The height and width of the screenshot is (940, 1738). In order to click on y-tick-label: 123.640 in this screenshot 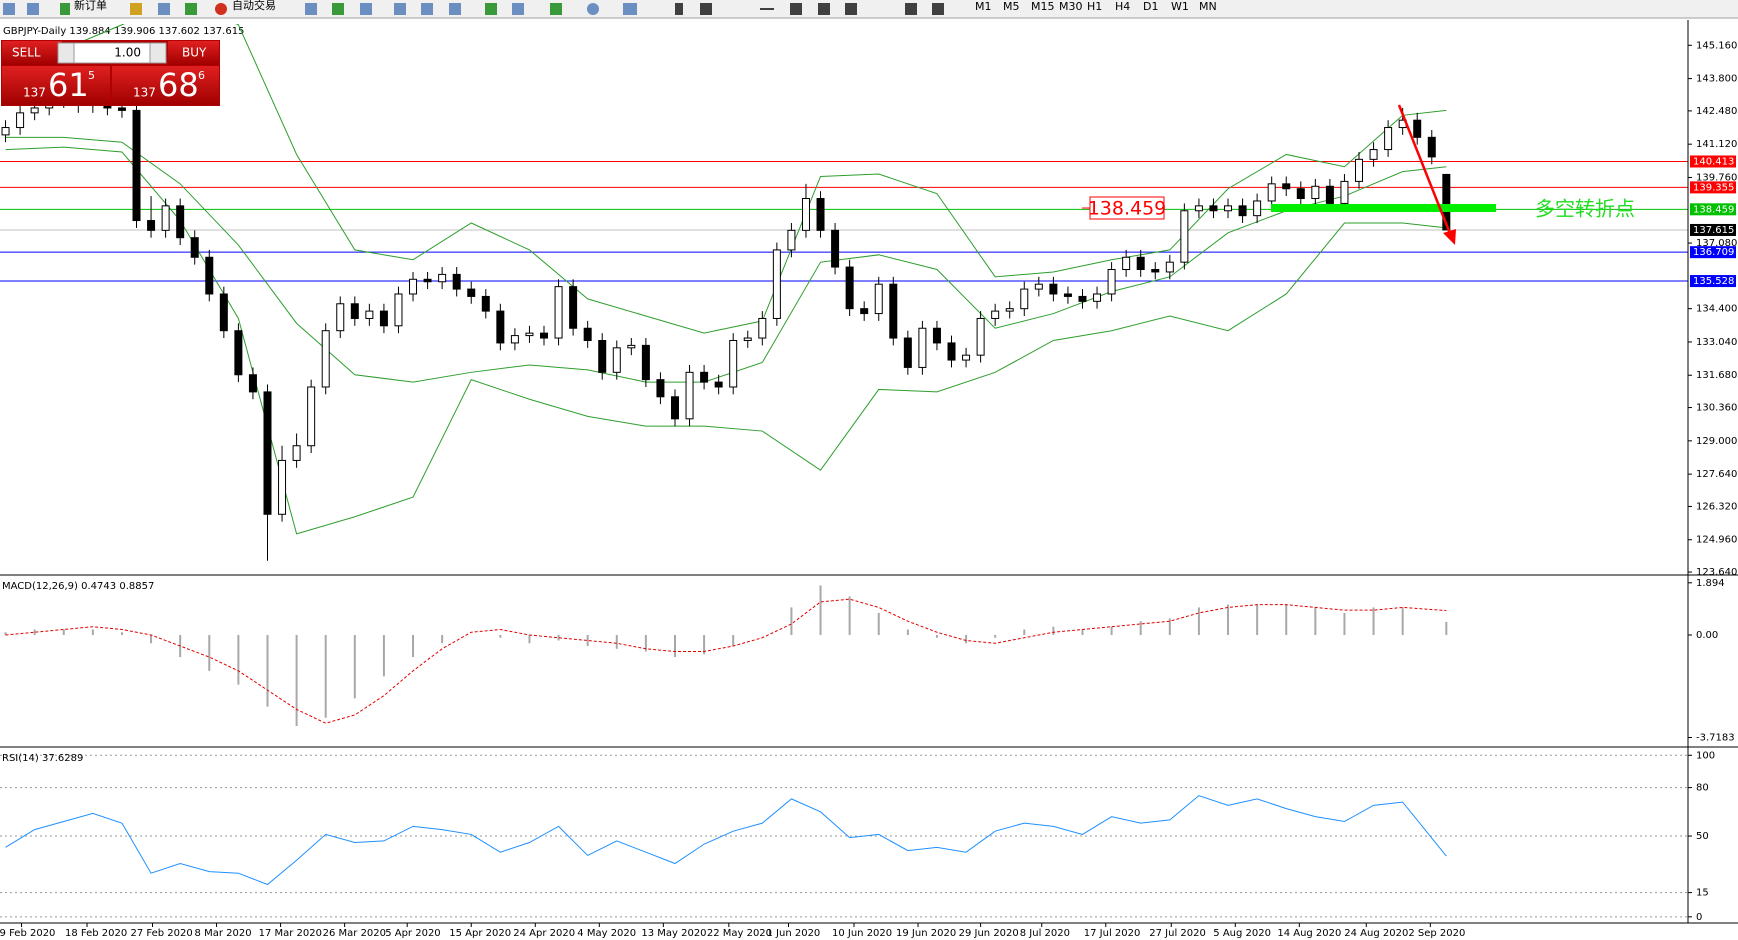, I will do `click(1716, 572)`.